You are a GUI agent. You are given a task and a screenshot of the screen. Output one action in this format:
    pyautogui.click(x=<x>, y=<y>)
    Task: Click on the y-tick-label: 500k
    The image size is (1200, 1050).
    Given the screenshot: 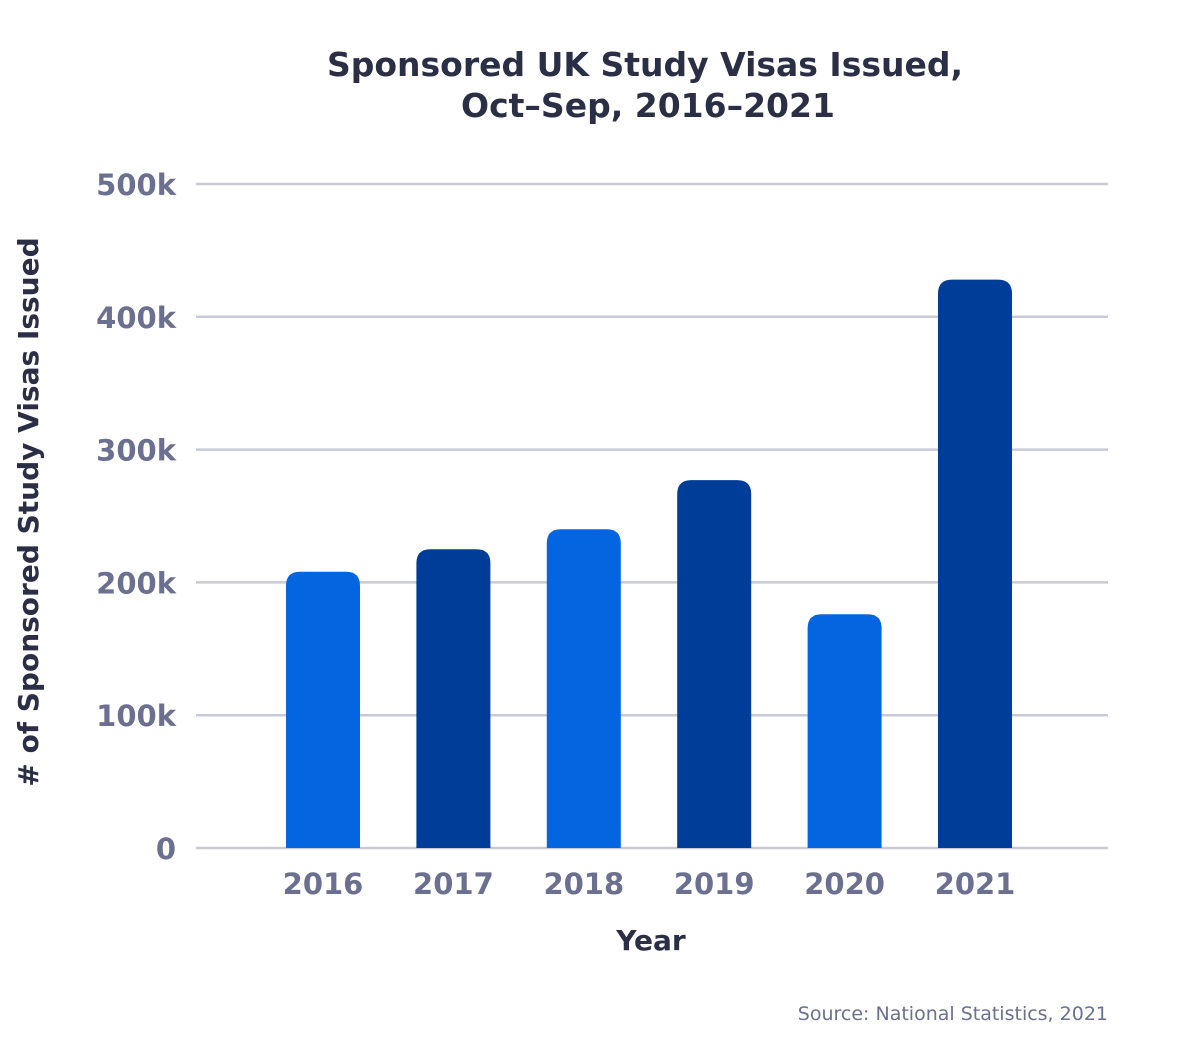 What is the action you would take?
    pyautogui.click(x=136, y=185)
    